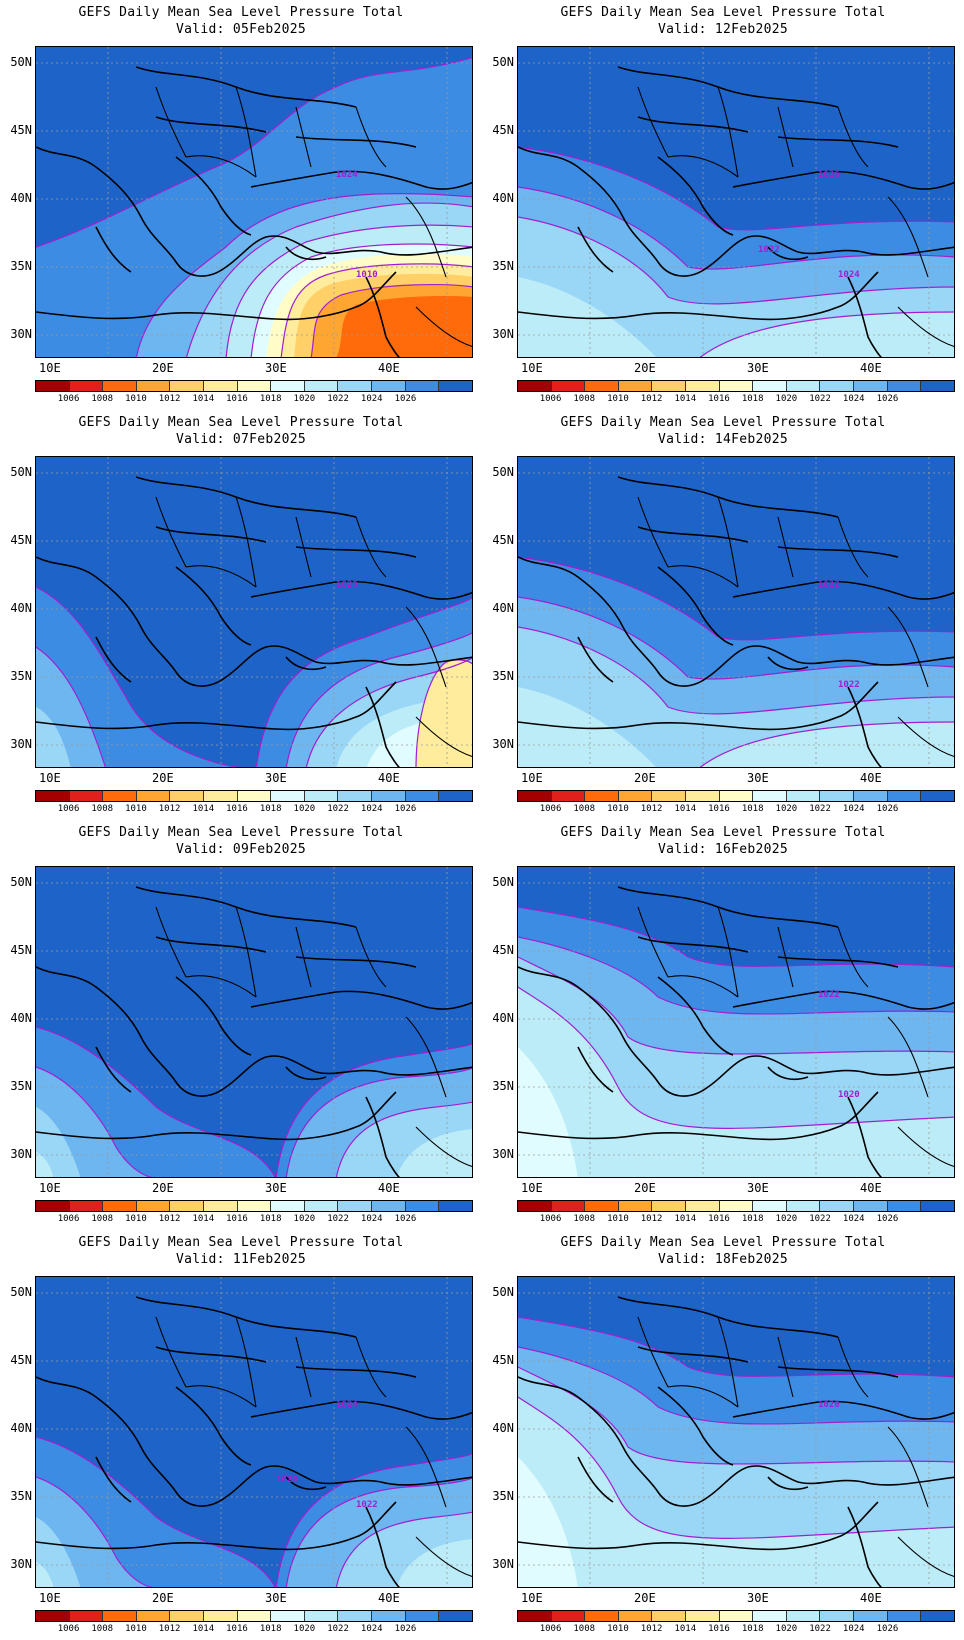 The width and height of the screenshot is (964, 1640). Describe the element at coordinates (829, 175) in the screenshot. I see `isobar-label: 1026` at that location.